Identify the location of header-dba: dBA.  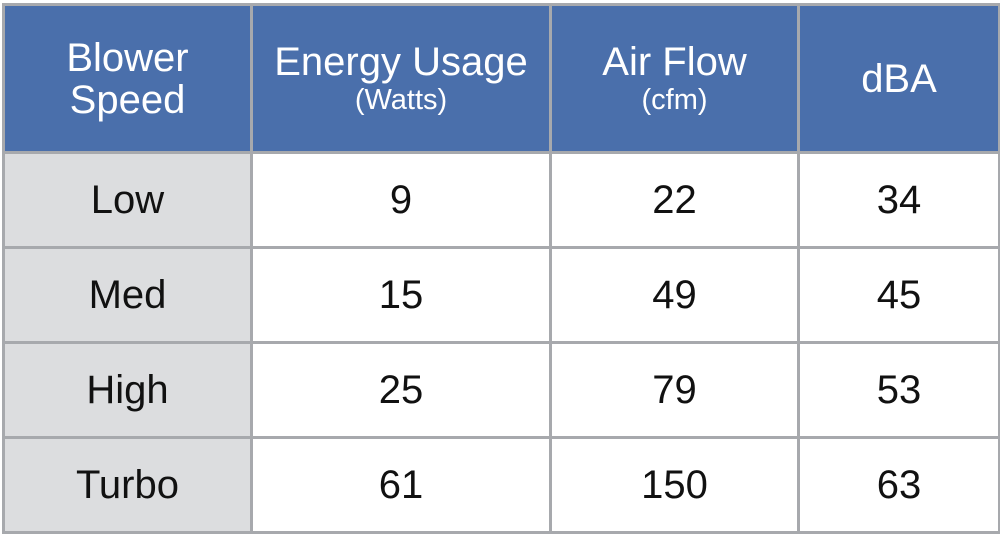
(898, 78).